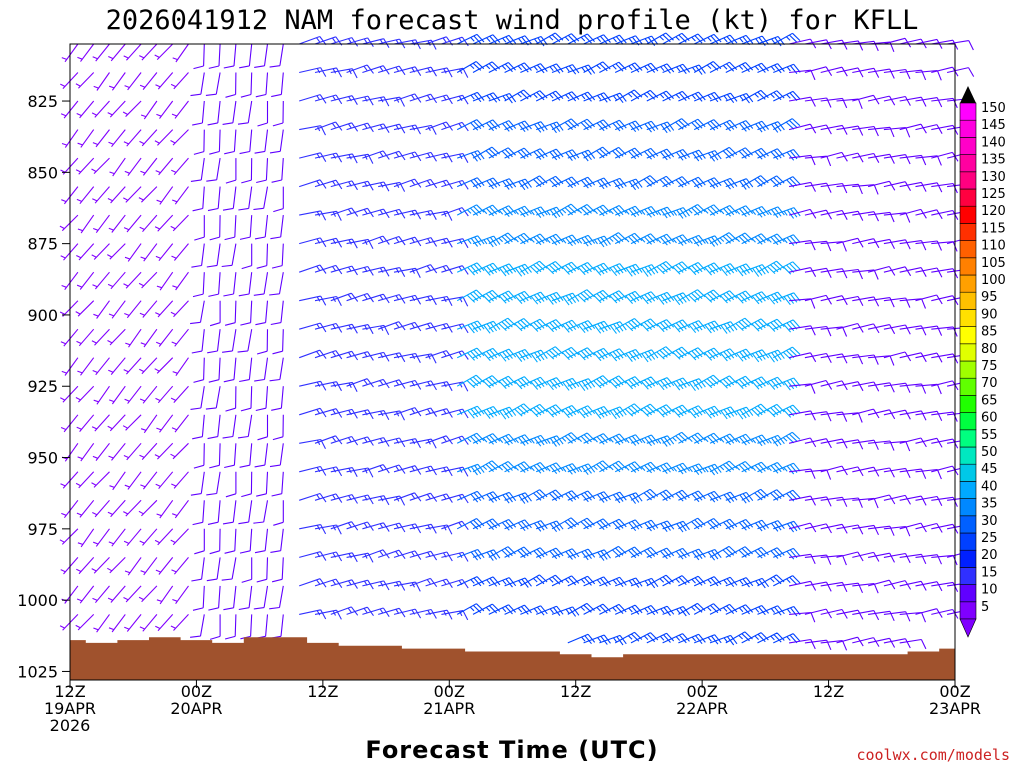  I want to click on y-tick-label: 825, so click(42, 101).